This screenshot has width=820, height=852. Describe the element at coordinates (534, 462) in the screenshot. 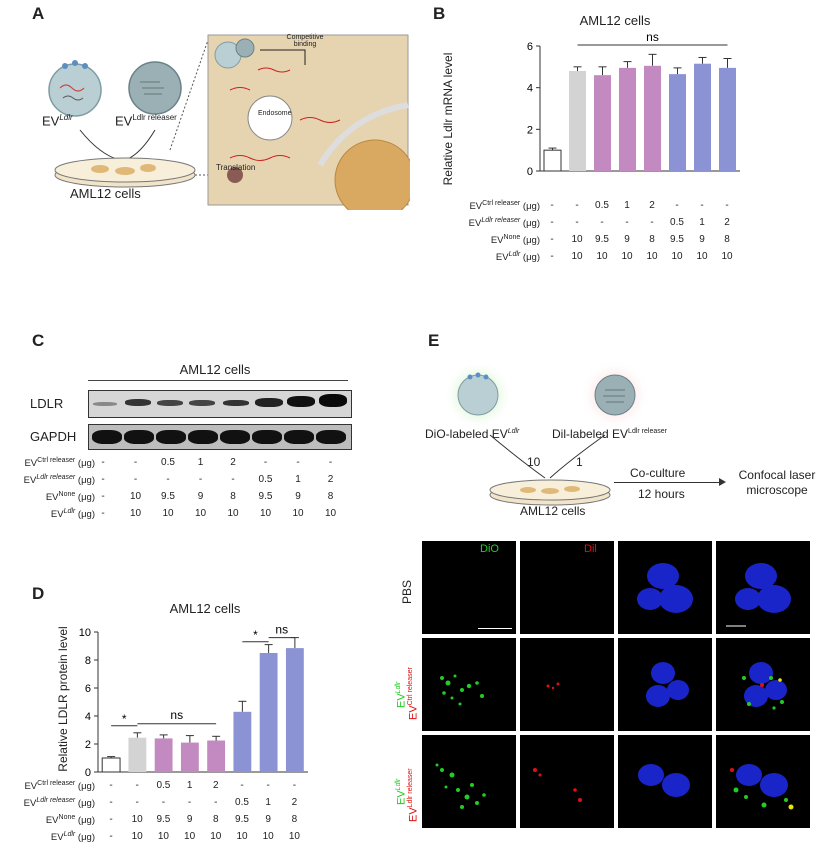

I see `ratio-left: 10` at that location.